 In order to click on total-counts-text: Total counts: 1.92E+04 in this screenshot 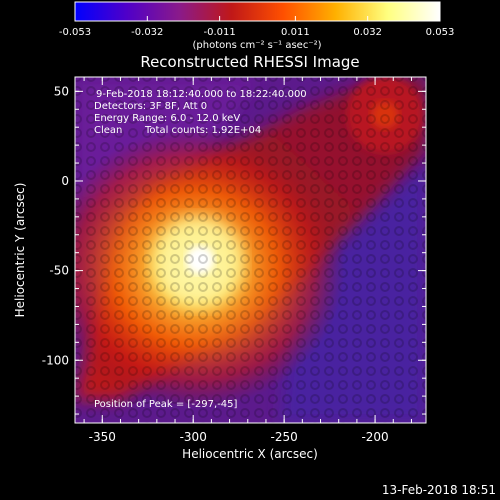, I will do `click(202, 130)`.